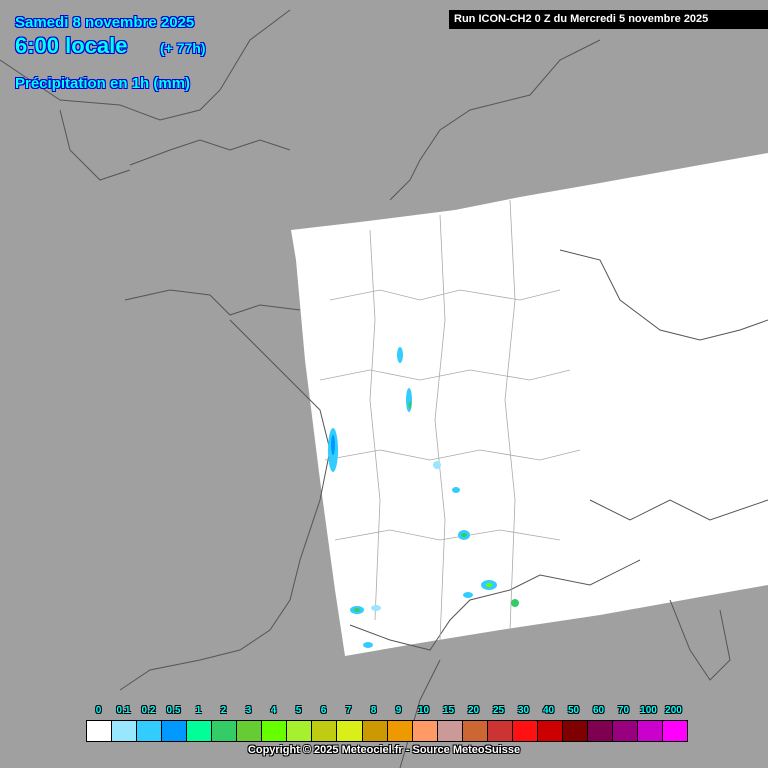 This screenshot has width=768, height=768. Describe the element at coordinates (103, 83) in the screenshot. I see `parameter-title: Précipitation en 1h (mm)` at that location.